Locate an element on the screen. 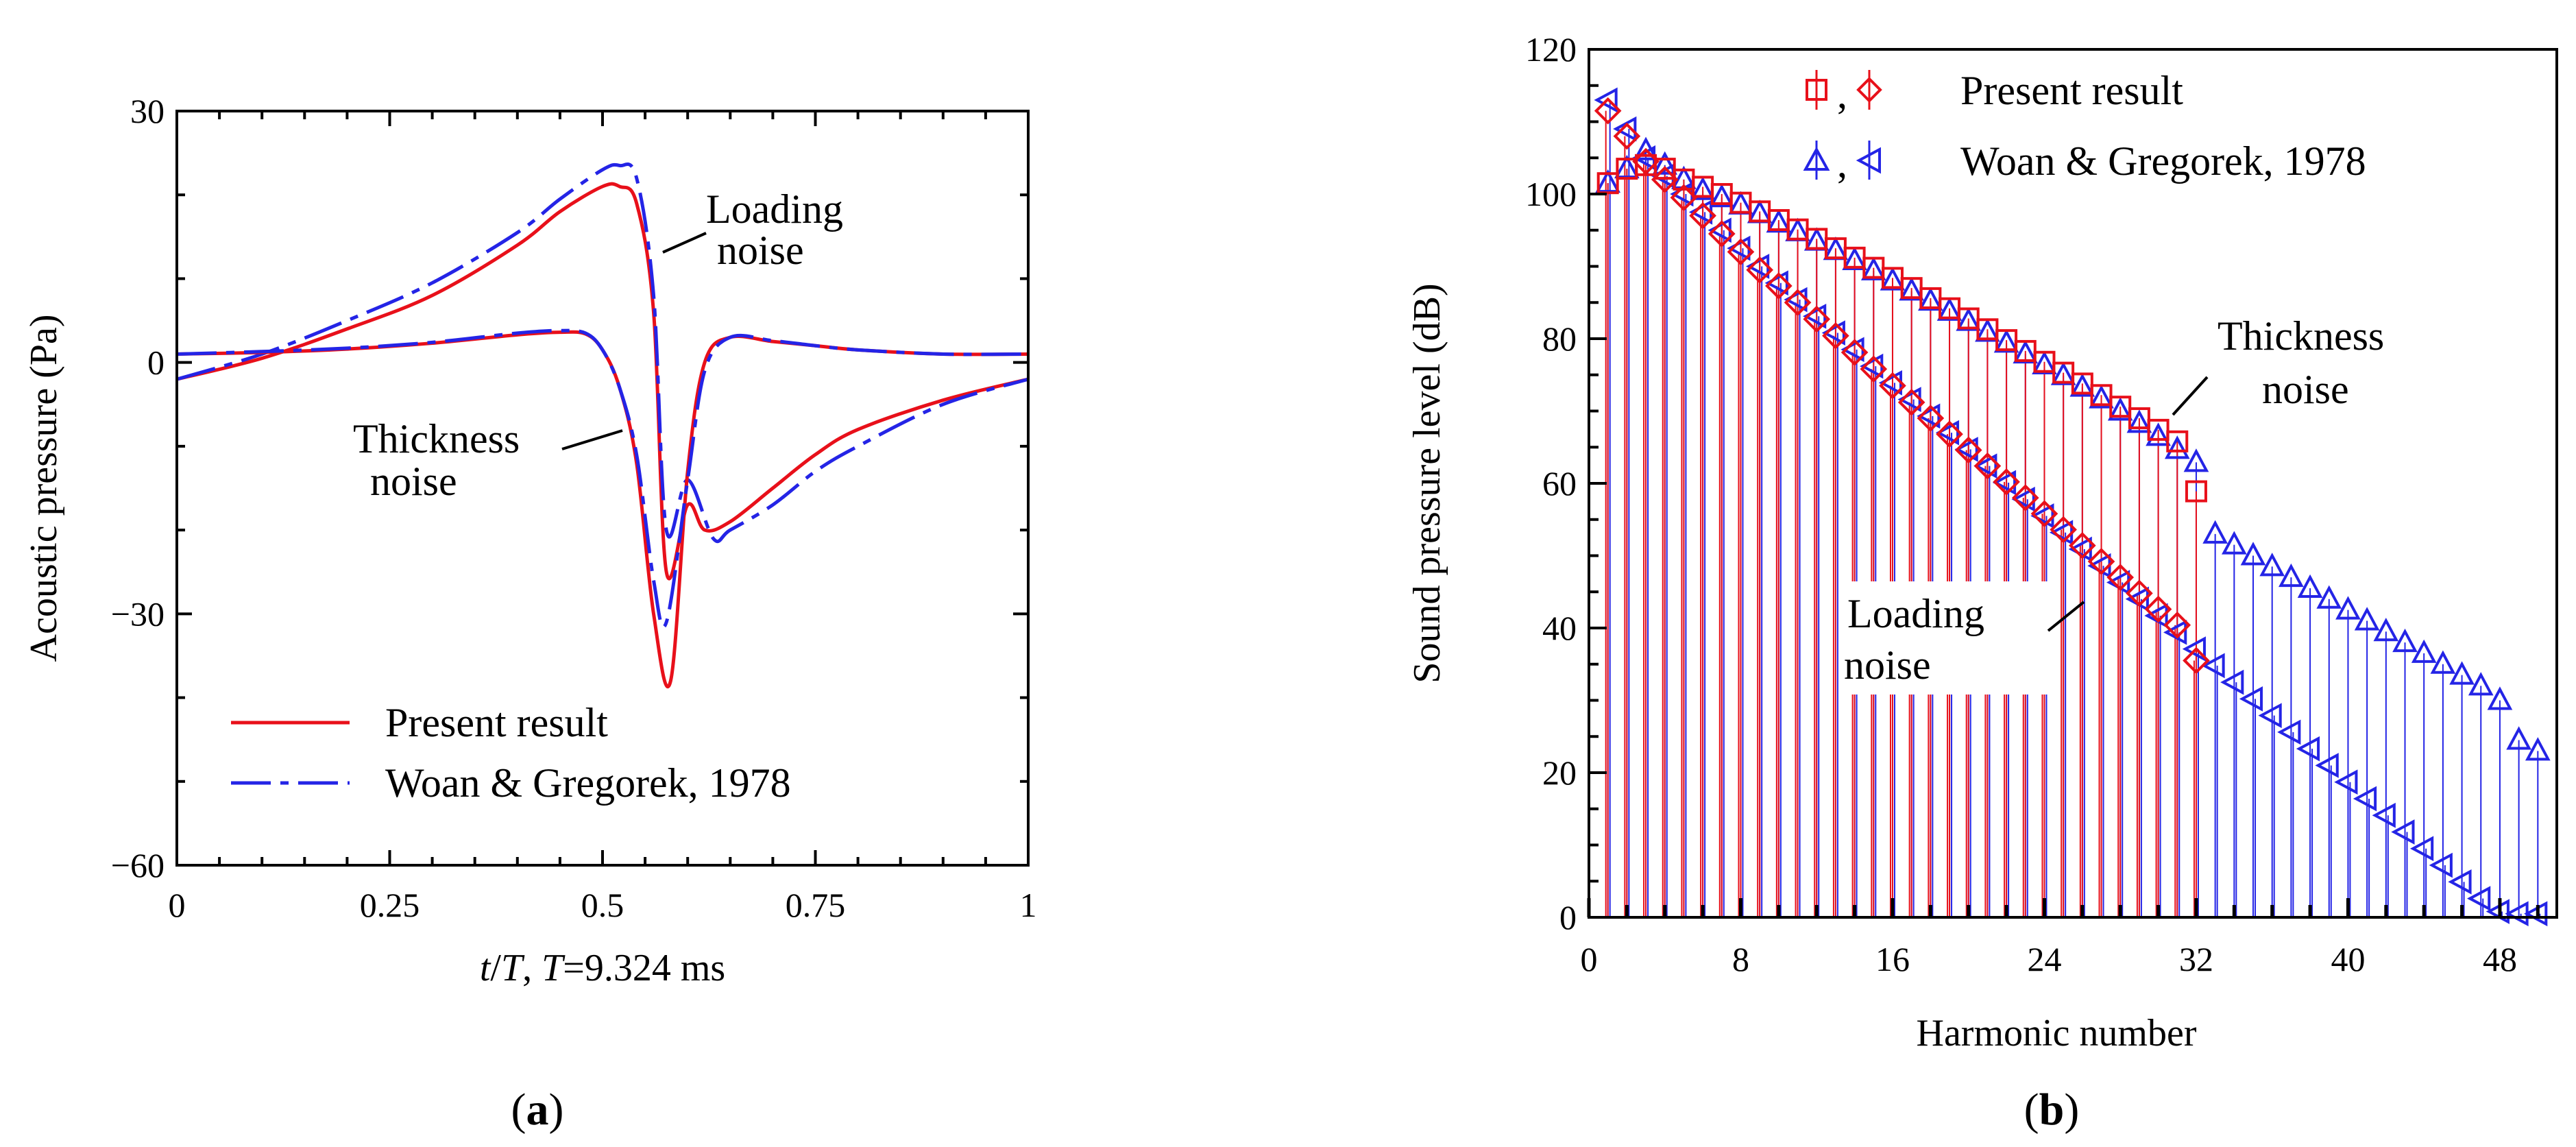  legend-label-woan-gregorek: Woan & Gregorek, 1978 is located at coordinates (2163, 161).